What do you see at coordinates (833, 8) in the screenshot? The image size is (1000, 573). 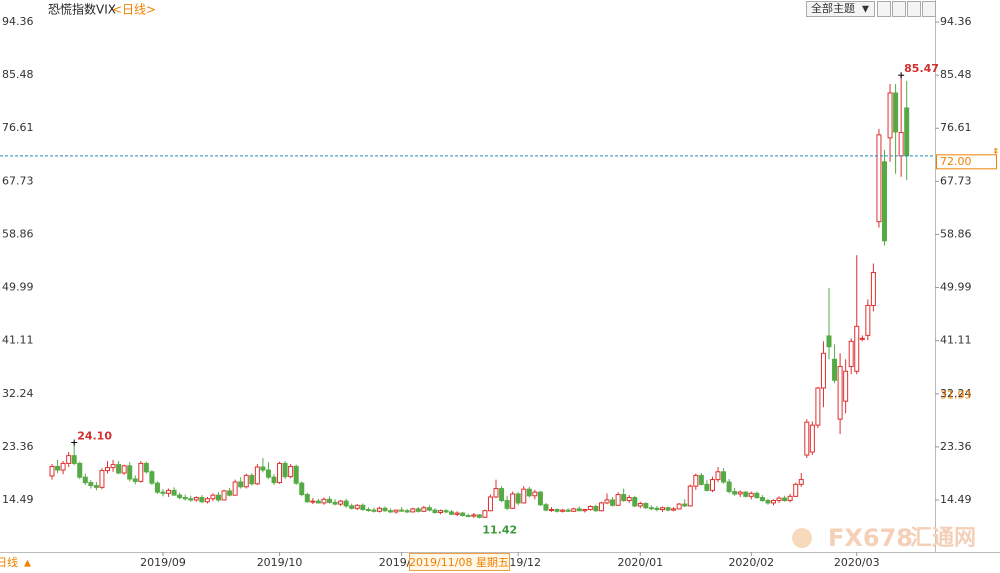 I see `theme-button-label: 全部主题` at bounding box center [833, 8].